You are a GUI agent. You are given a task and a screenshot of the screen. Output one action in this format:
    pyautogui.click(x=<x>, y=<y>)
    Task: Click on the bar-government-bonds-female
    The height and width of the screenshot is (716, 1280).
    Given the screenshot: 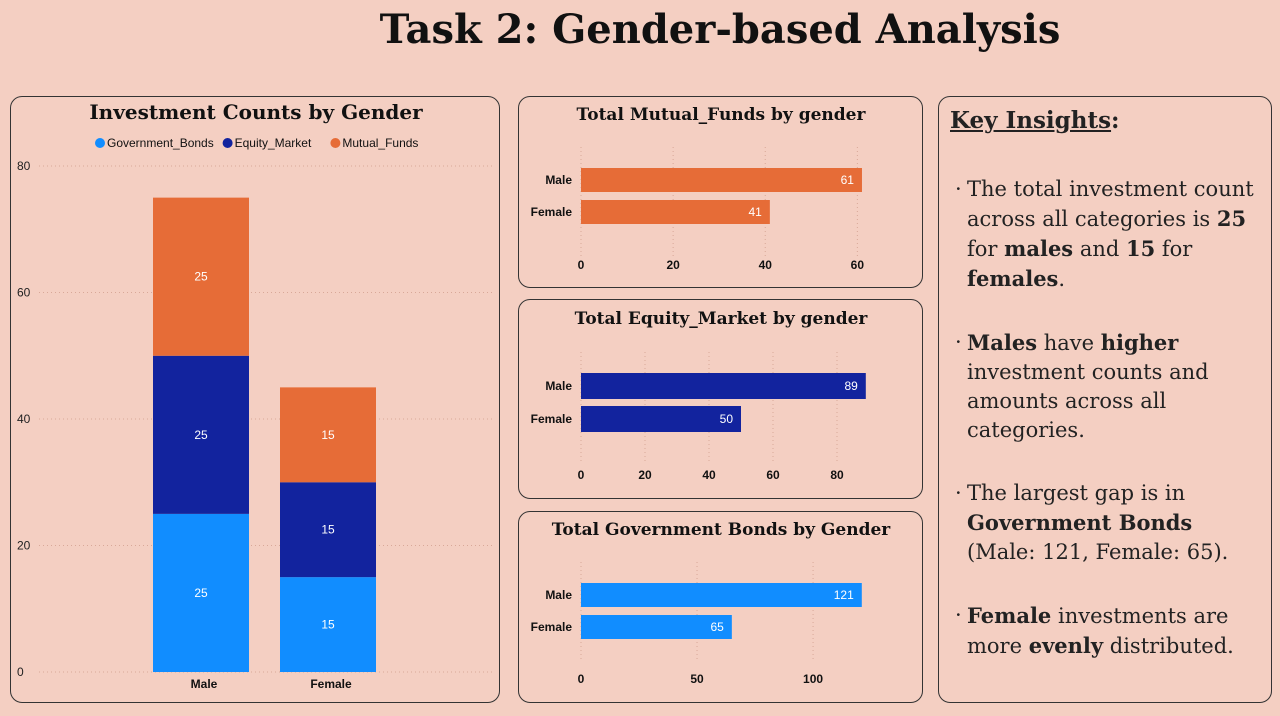 What is the action you would take?
    pyautogui.click(x=328, y=624)
    